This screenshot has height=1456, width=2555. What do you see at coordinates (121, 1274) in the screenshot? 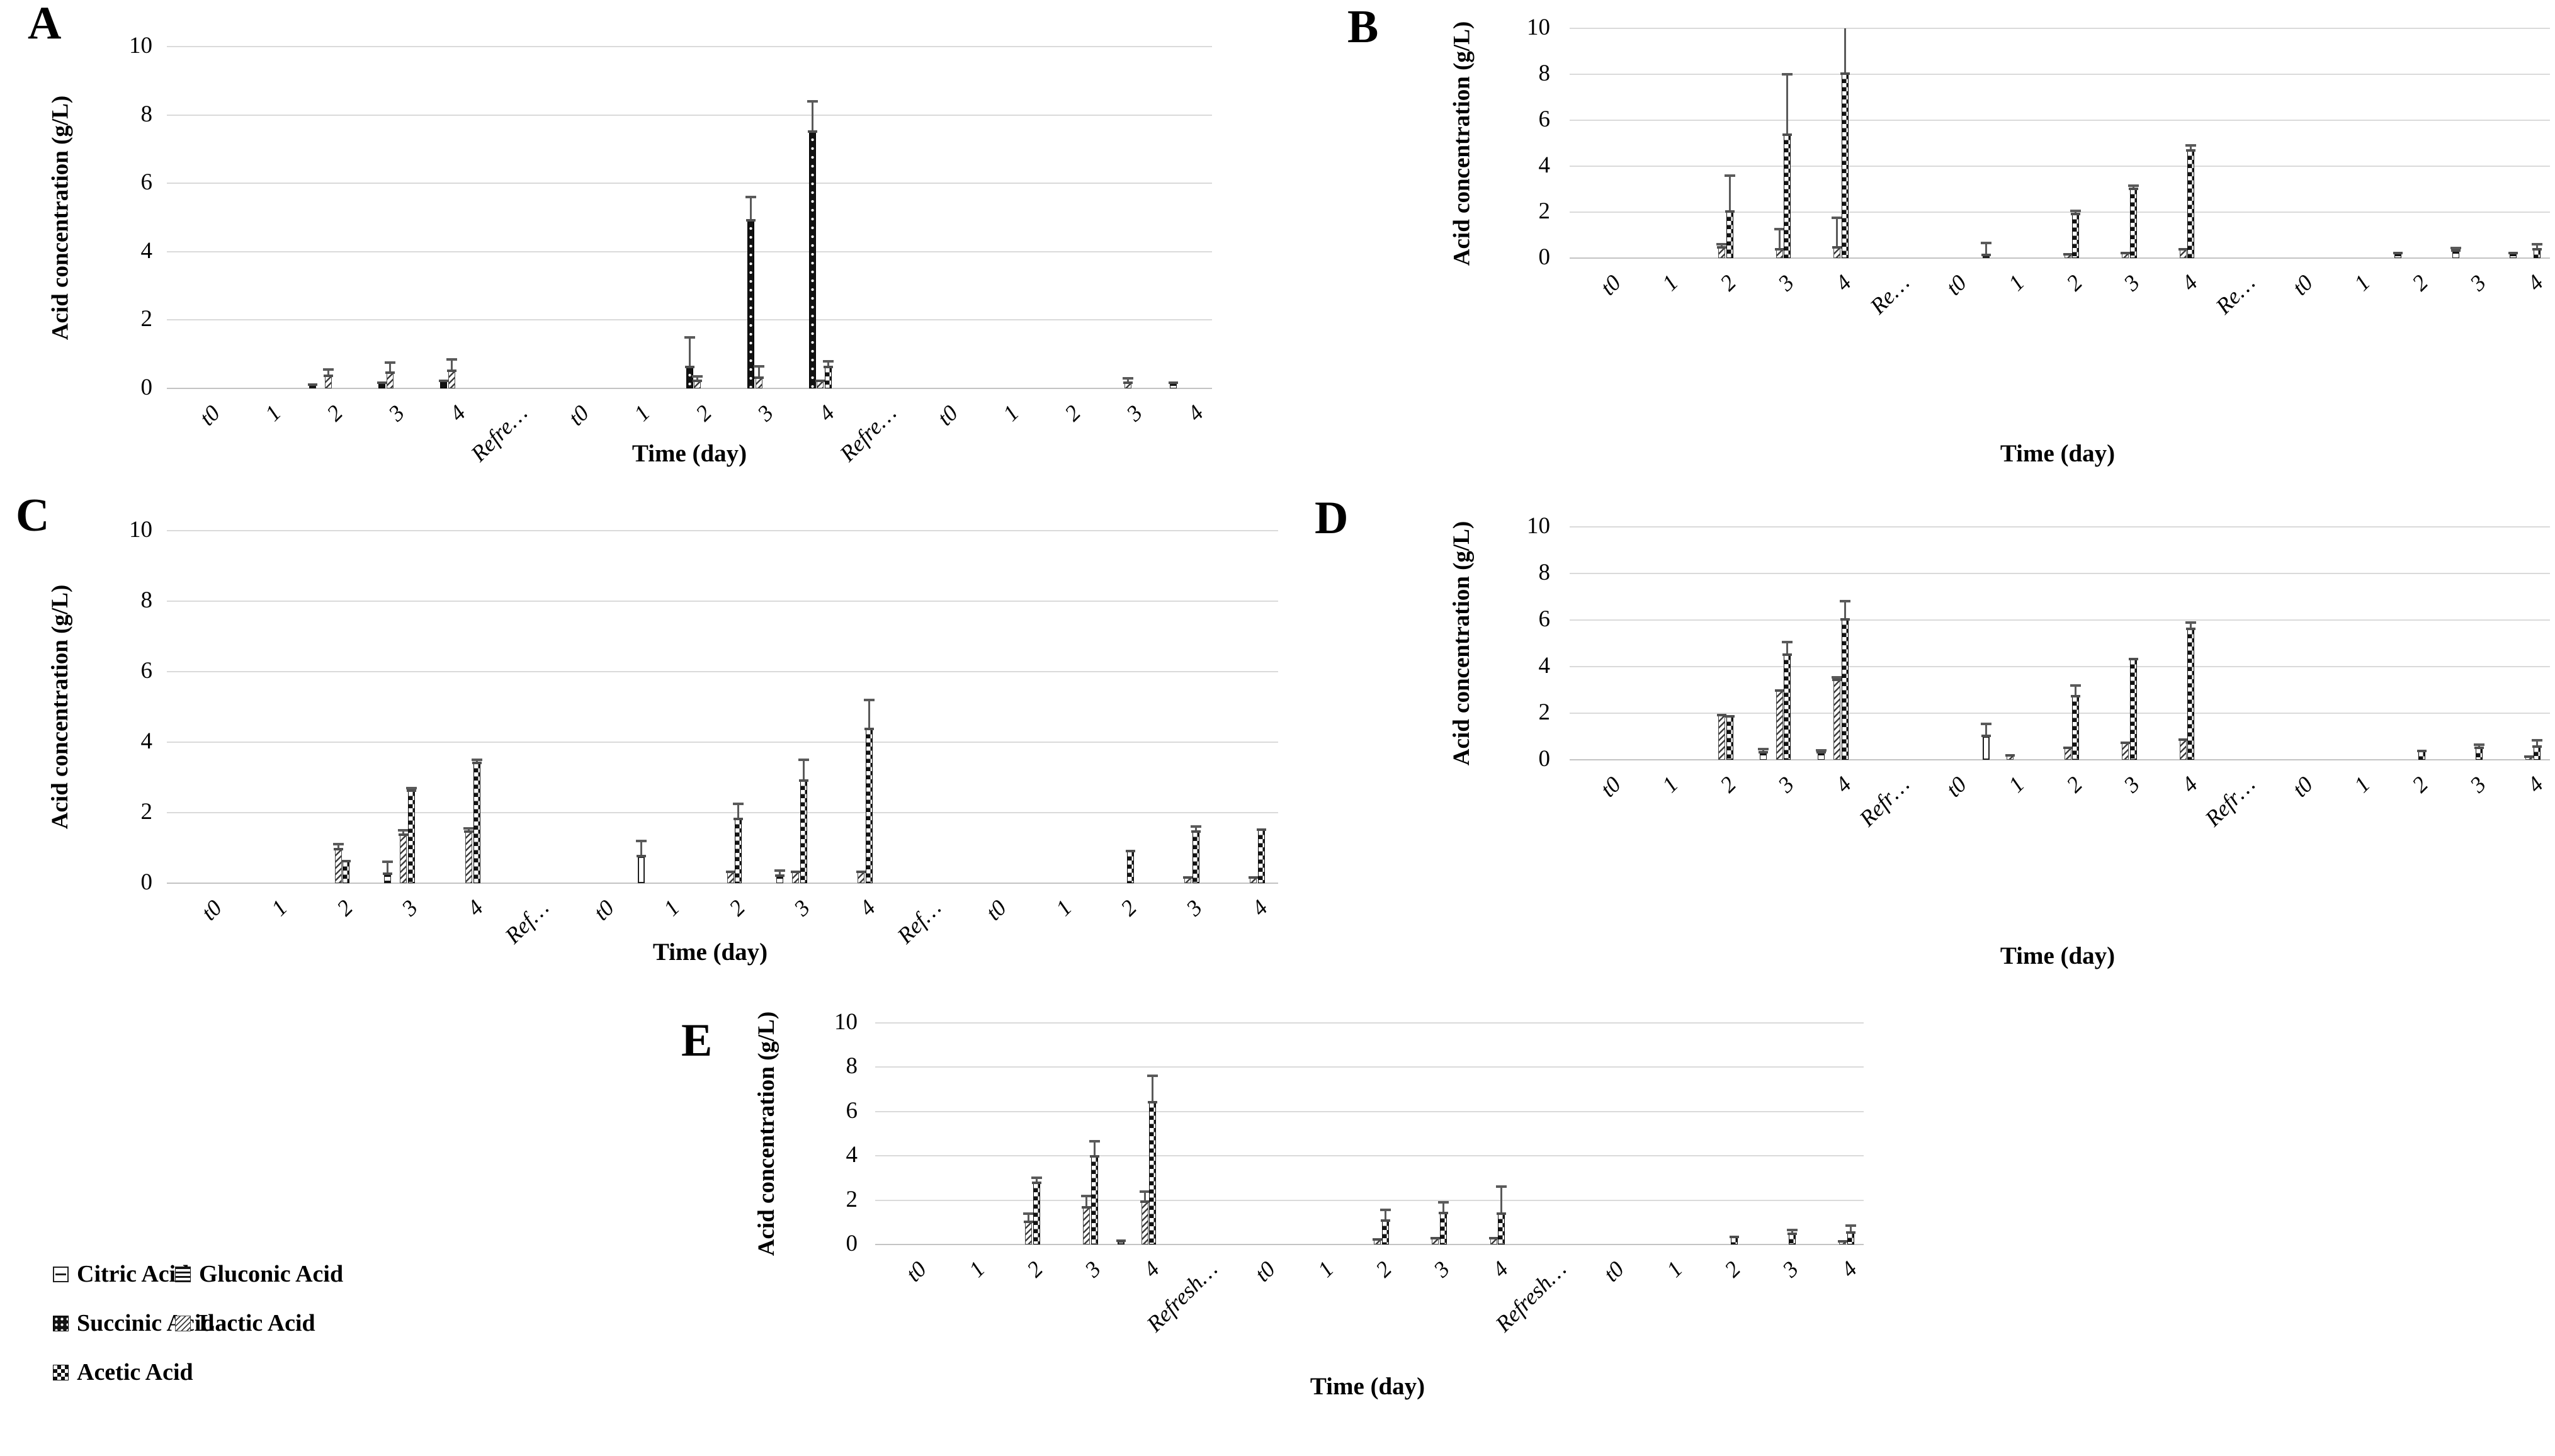
I see `legend-item-citric: Citric Acid` at bounding box center [121, 1274].